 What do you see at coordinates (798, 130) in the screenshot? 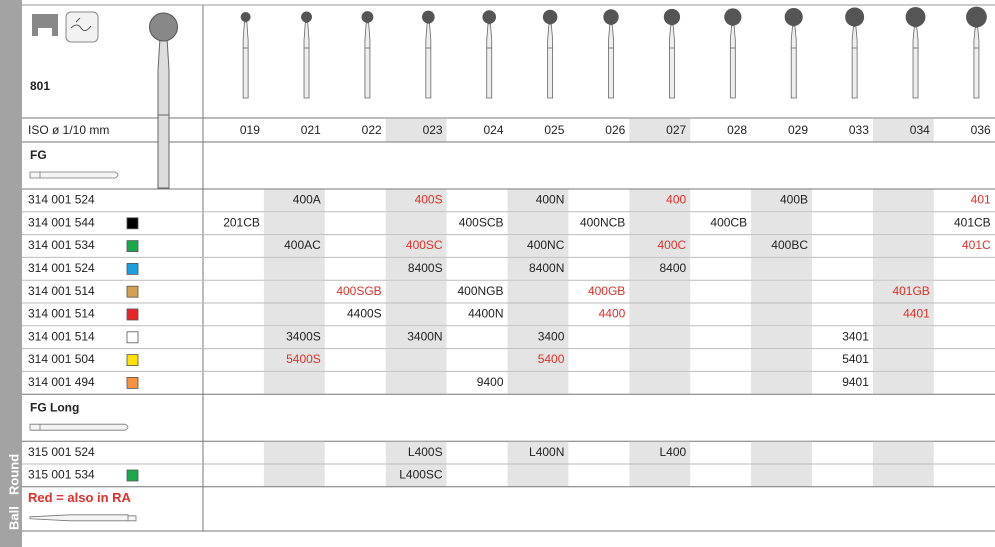
I see `column-label: 029` at bounding box center [798, 130].